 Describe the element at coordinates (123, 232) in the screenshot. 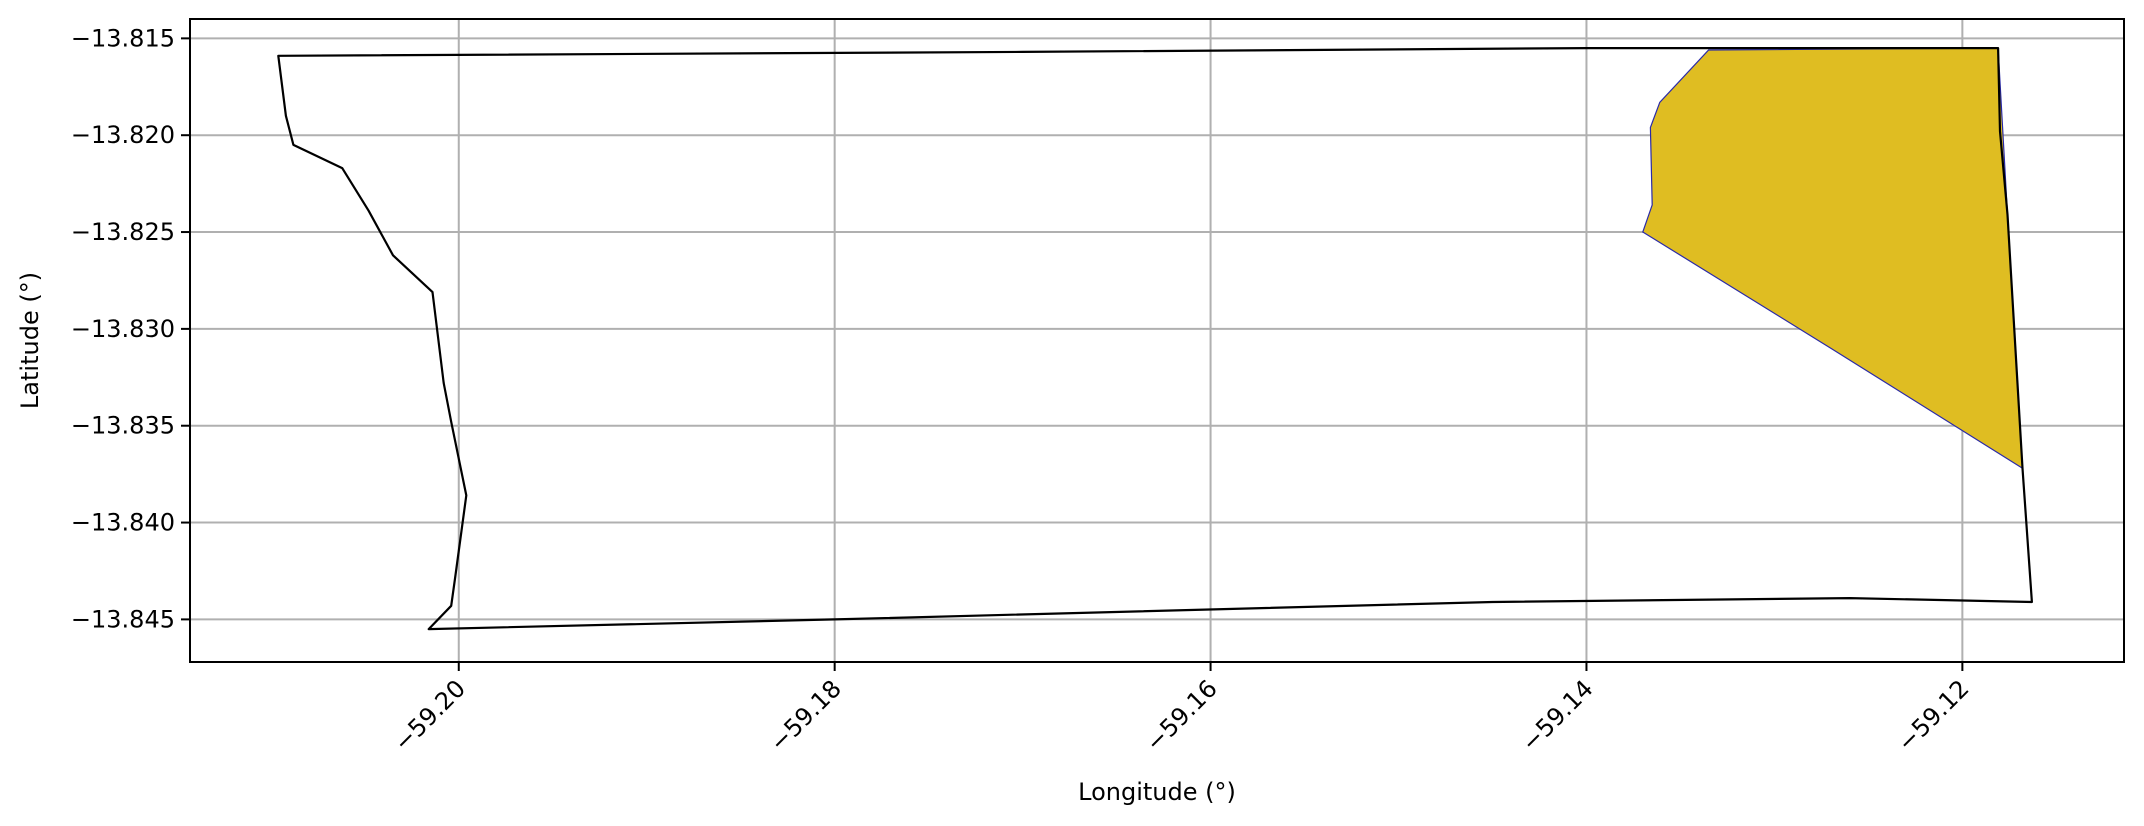

I see `y-tick-label: −13.825` at that location.